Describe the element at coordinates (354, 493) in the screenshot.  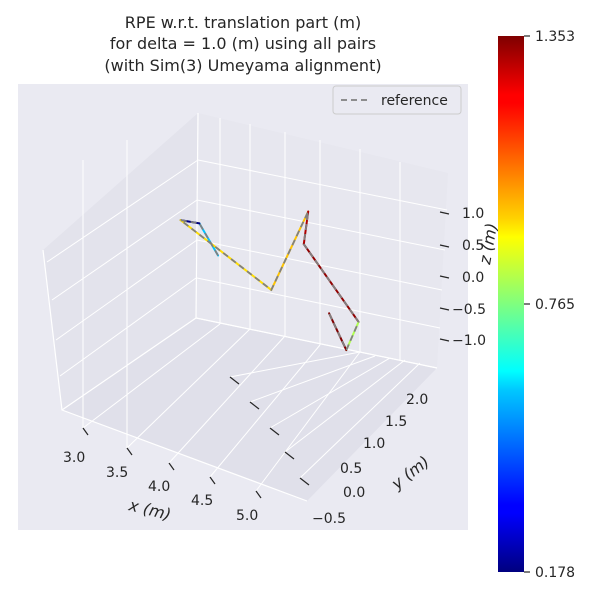
I see `y-tick-label: 0.0` at that location.